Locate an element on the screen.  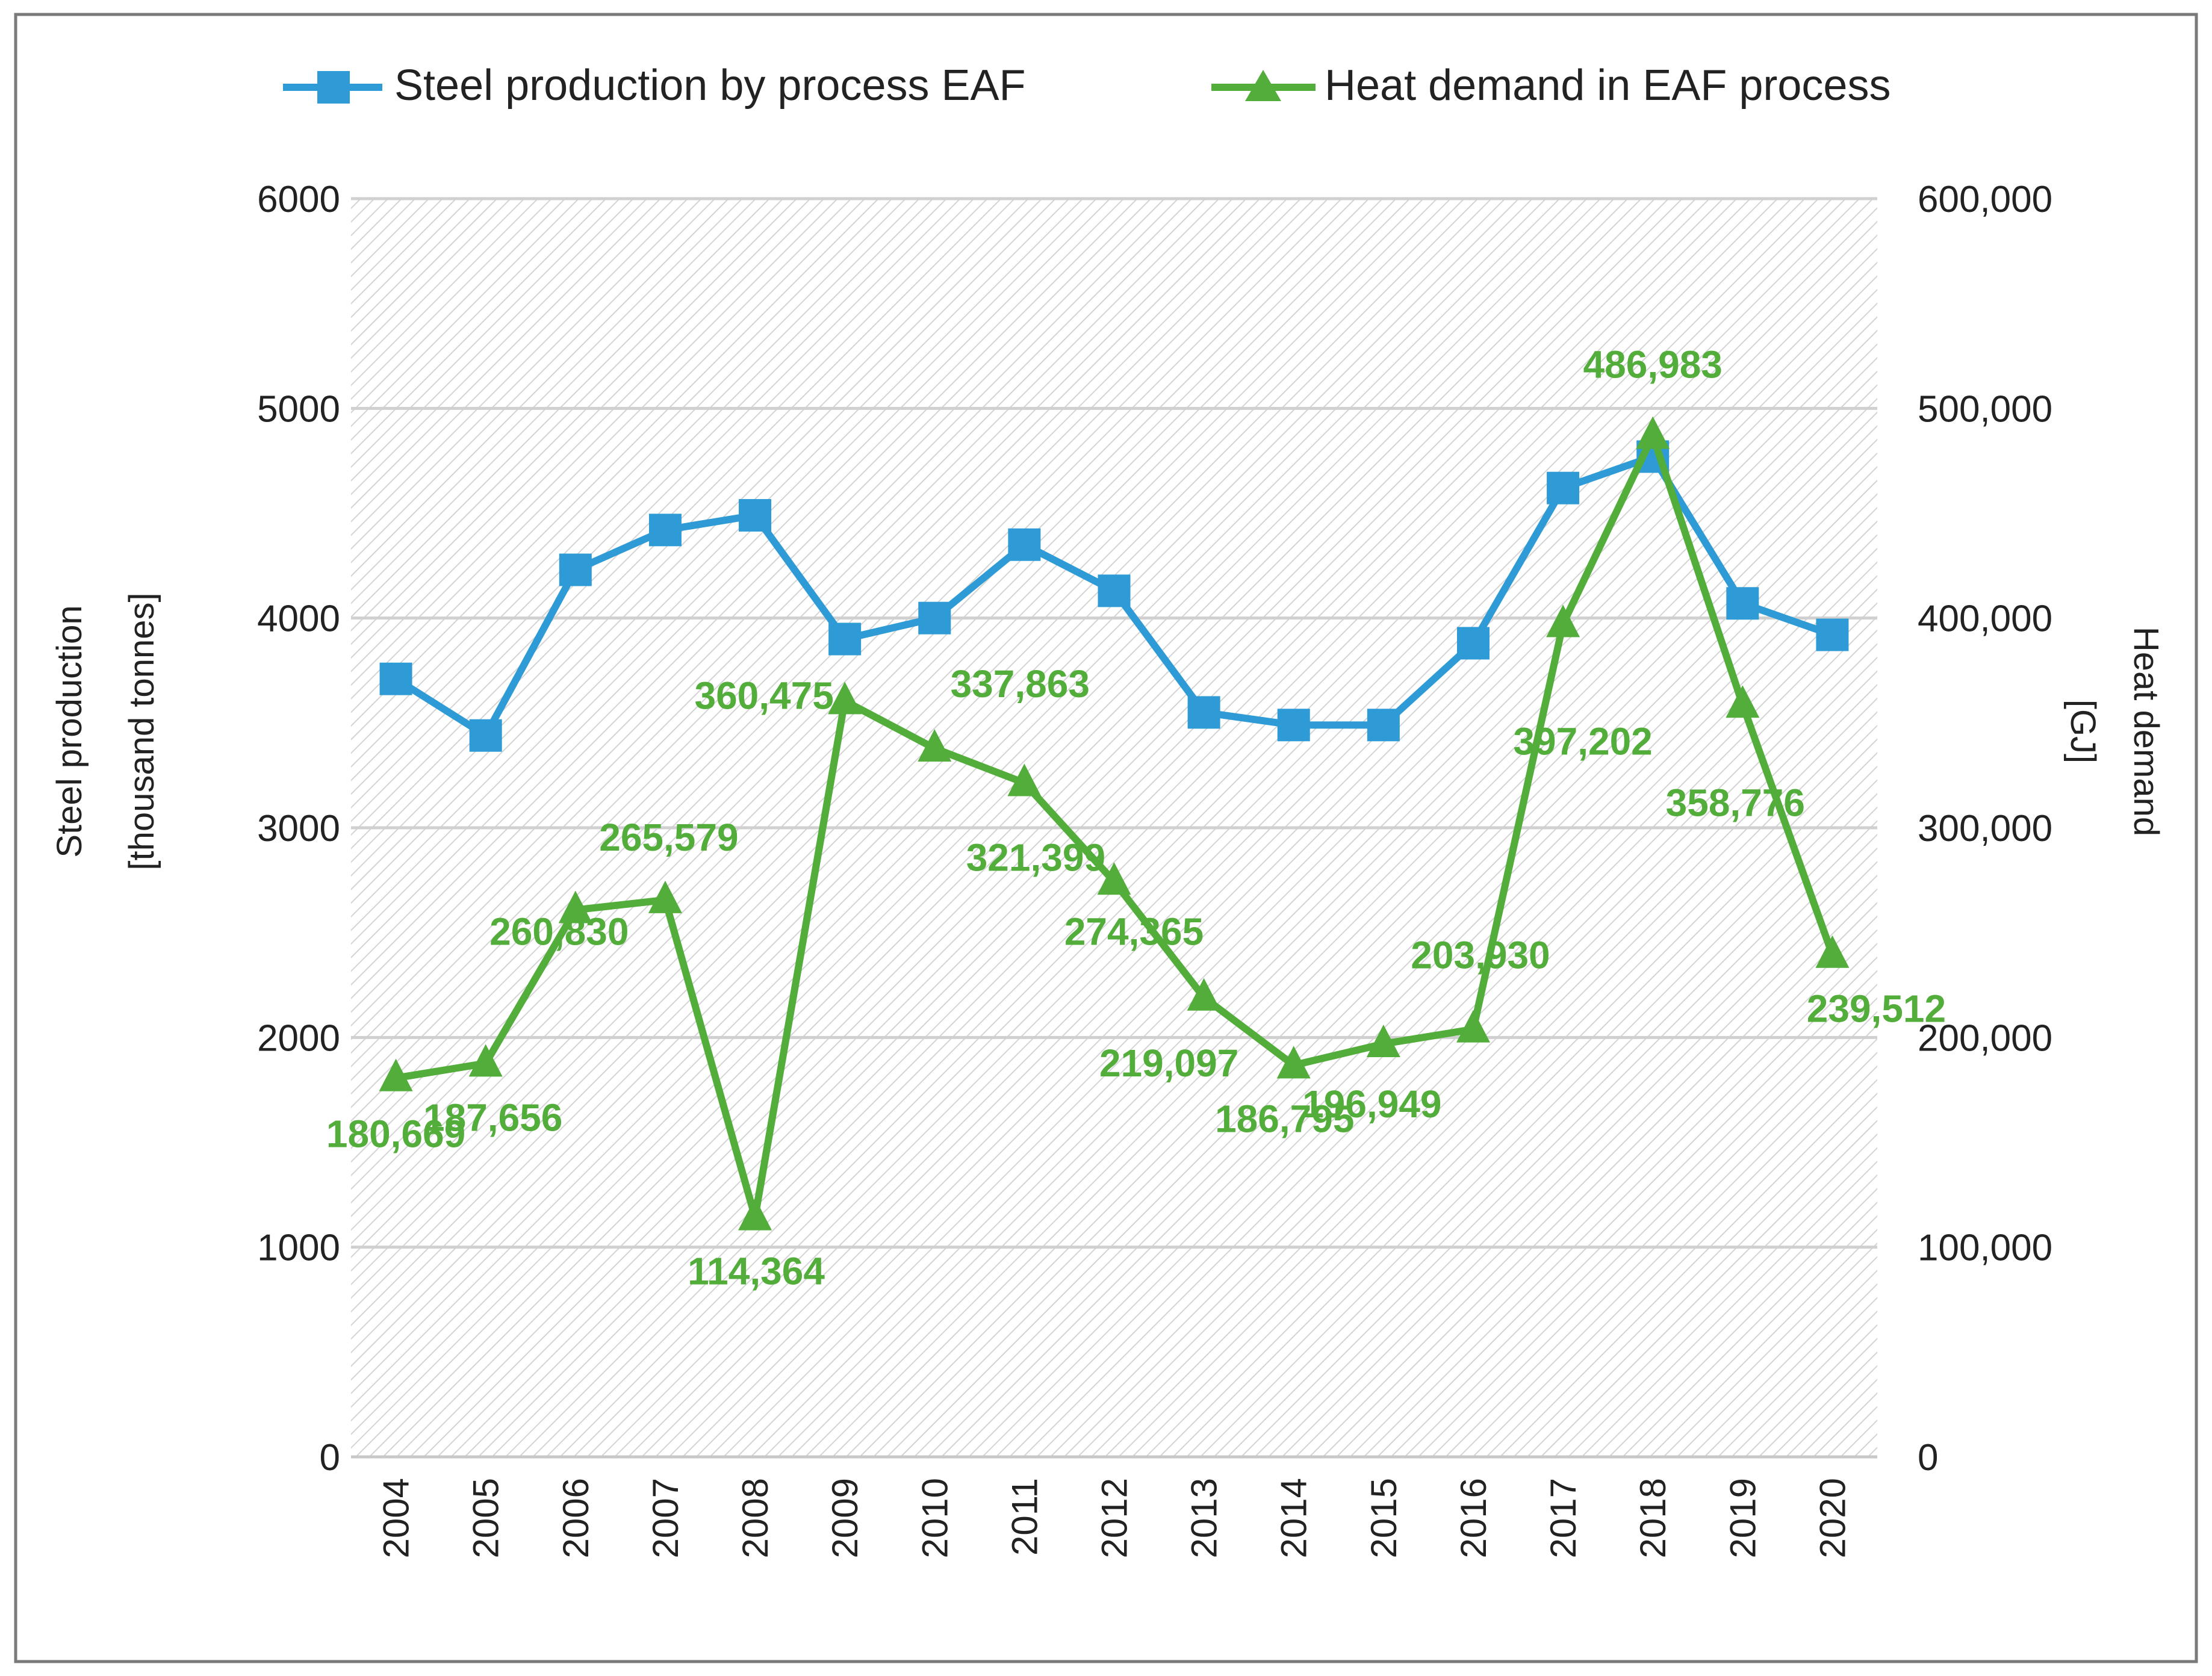
right-tick-label: 400,000 is located at coordinates (1985, 619).